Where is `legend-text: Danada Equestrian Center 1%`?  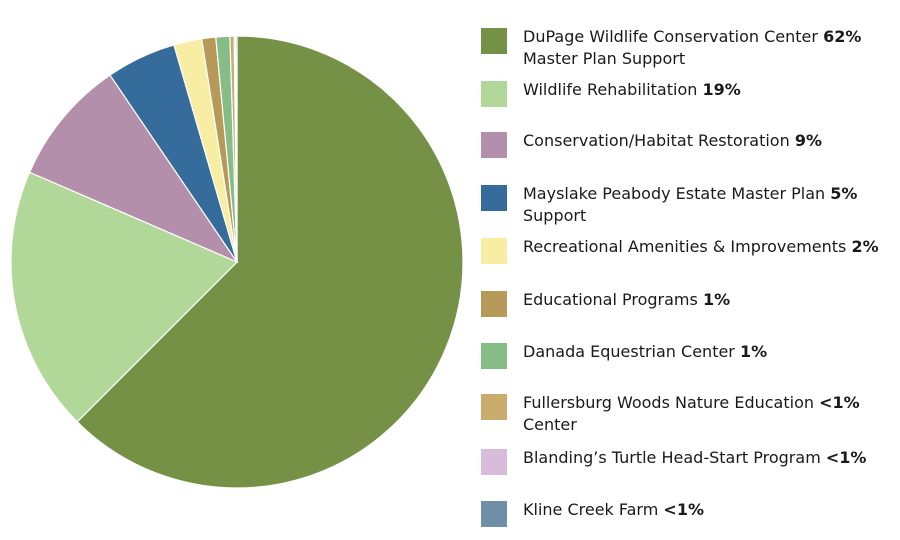
legend-text: Danada Equestrian Center 1% is located at coordinates (703, 352).